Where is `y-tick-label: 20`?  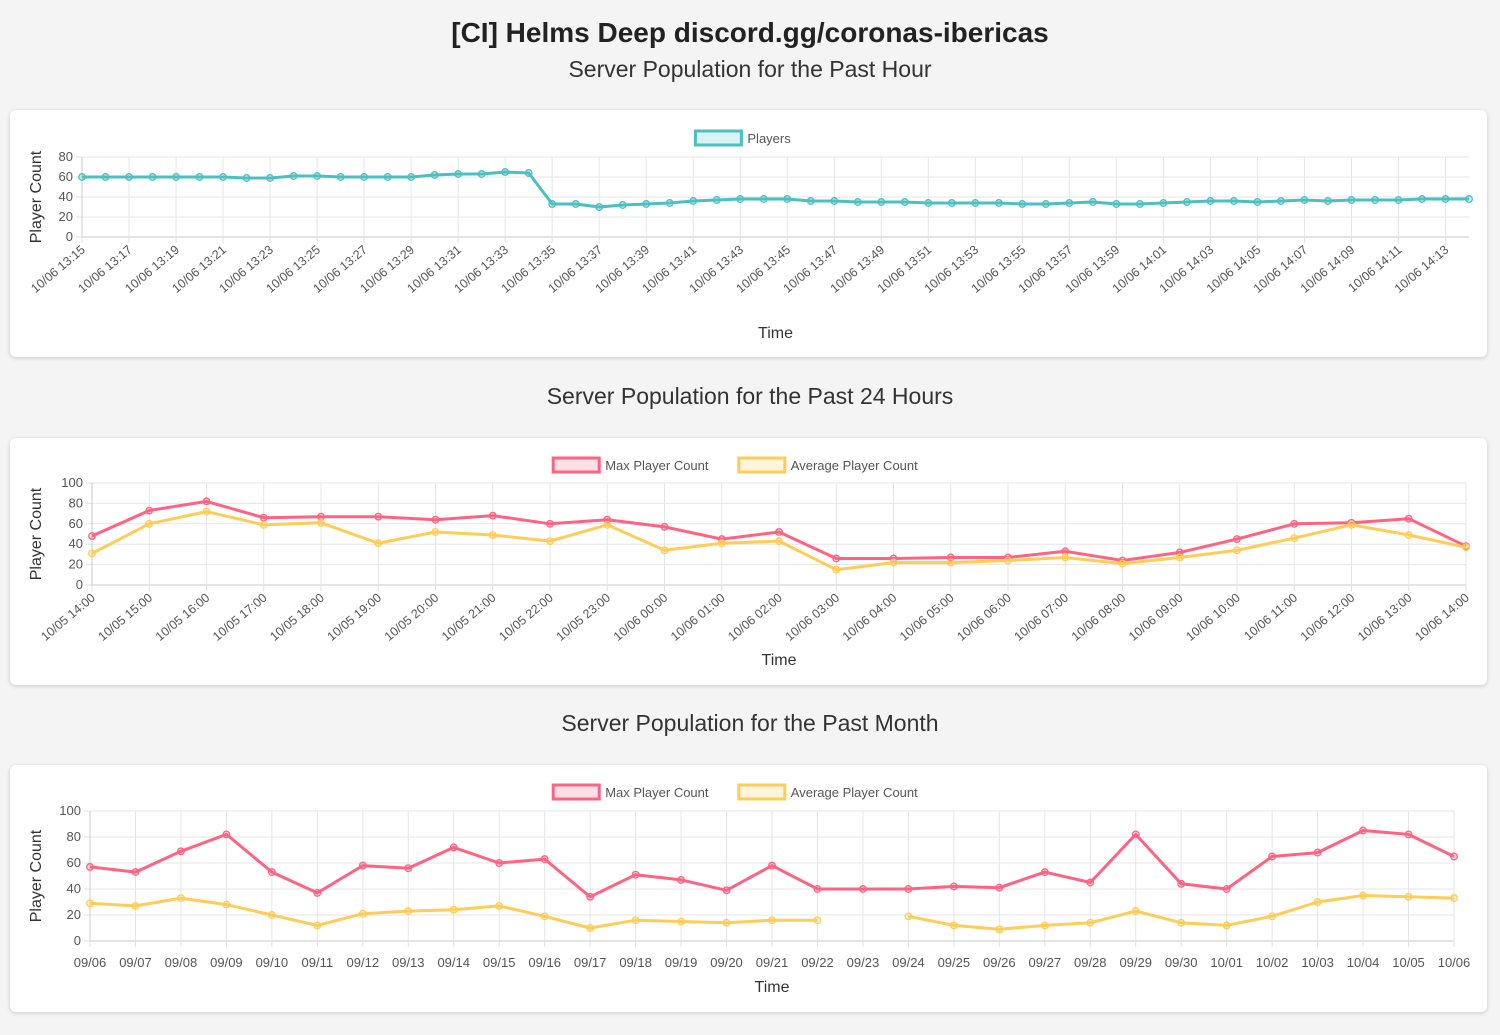
y-tick-label: 20 is located at coordinates (76, 564).